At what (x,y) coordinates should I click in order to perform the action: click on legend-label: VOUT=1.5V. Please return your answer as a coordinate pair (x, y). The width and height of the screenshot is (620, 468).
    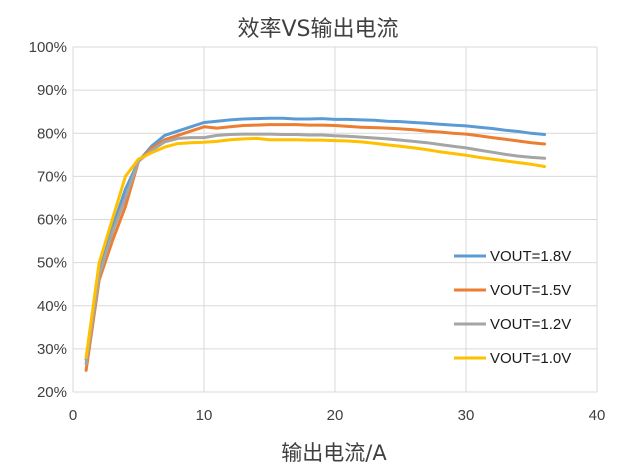
    Looking at the image, I should click on (530, 290).